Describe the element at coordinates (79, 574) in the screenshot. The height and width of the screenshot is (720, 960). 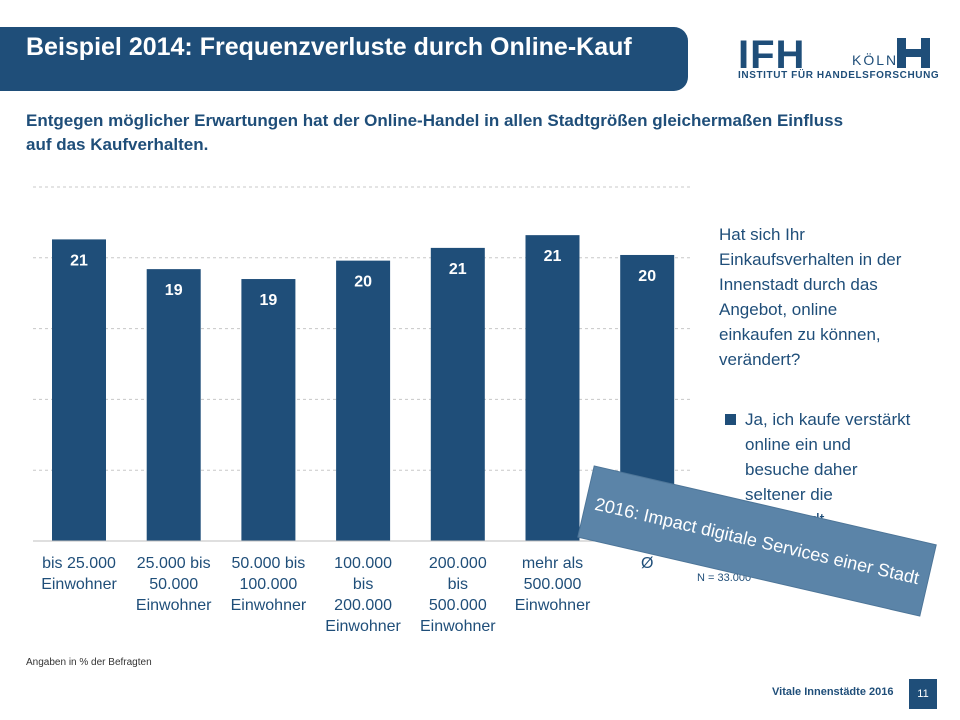
I see `category-label: bis 25.000 Einwohner` at that location.